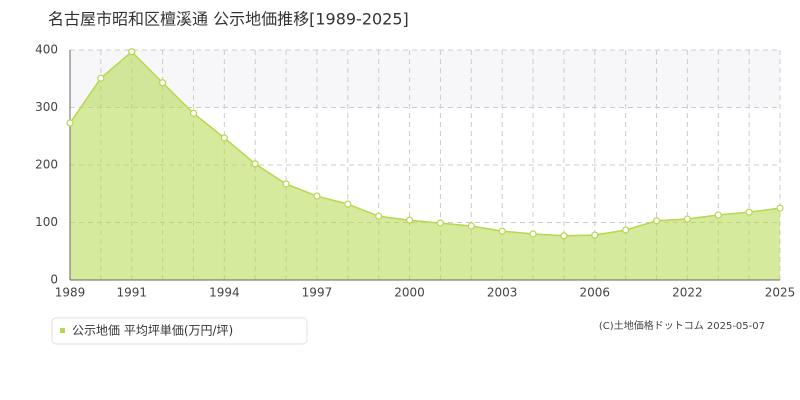  What do you see at coordinates (502, 293) in the screenshot?
I see `x-tick-label: 2003` at bounding box center [502, 293].